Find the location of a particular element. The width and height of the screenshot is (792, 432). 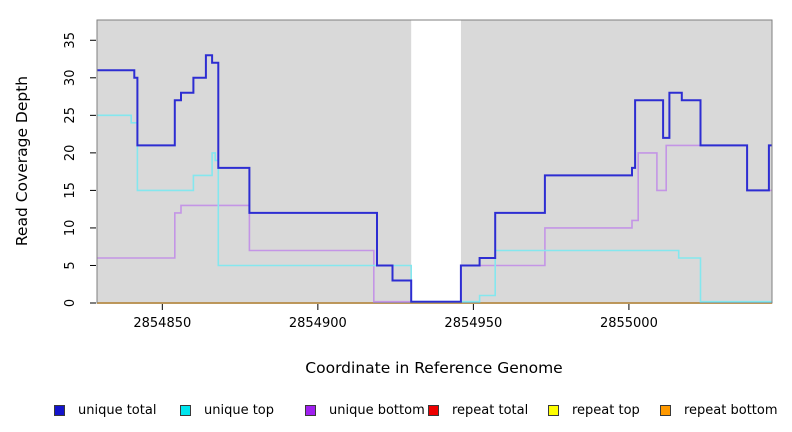

x-tick-label: 2854950 is located at coordinates (473, 323).